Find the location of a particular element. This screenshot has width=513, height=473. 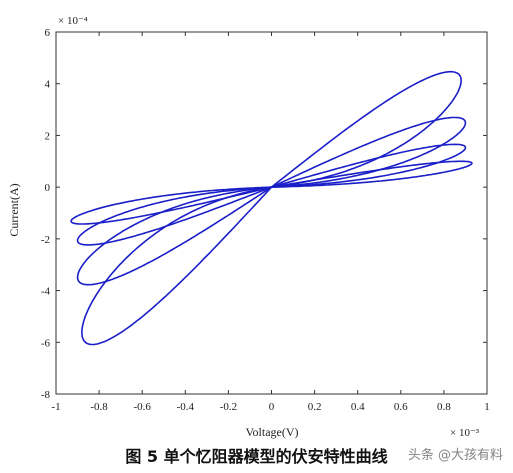

iv-loop-smallest is located at coordinates (271, 192).